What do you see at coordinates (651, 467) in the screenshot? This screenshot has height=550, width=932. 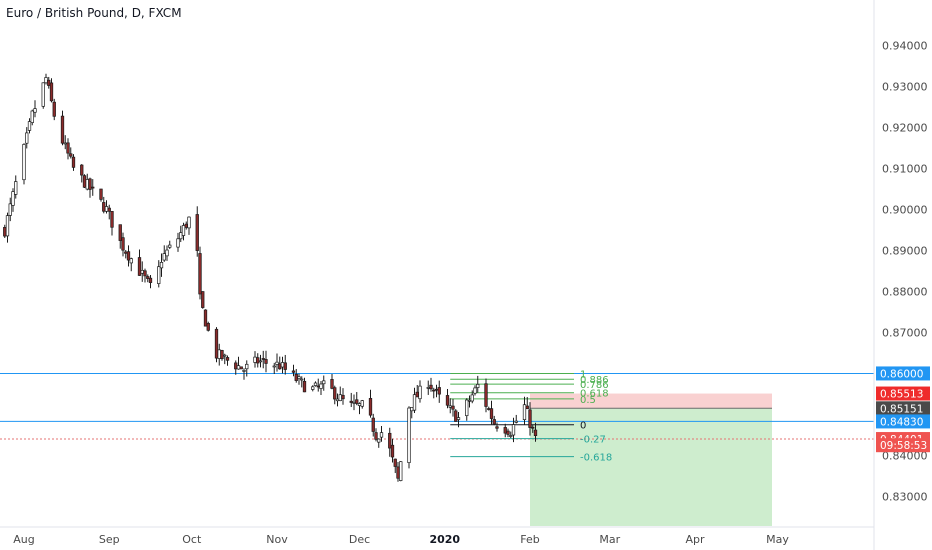 I see `take-profit-zone` at bounding box center [651, 467].